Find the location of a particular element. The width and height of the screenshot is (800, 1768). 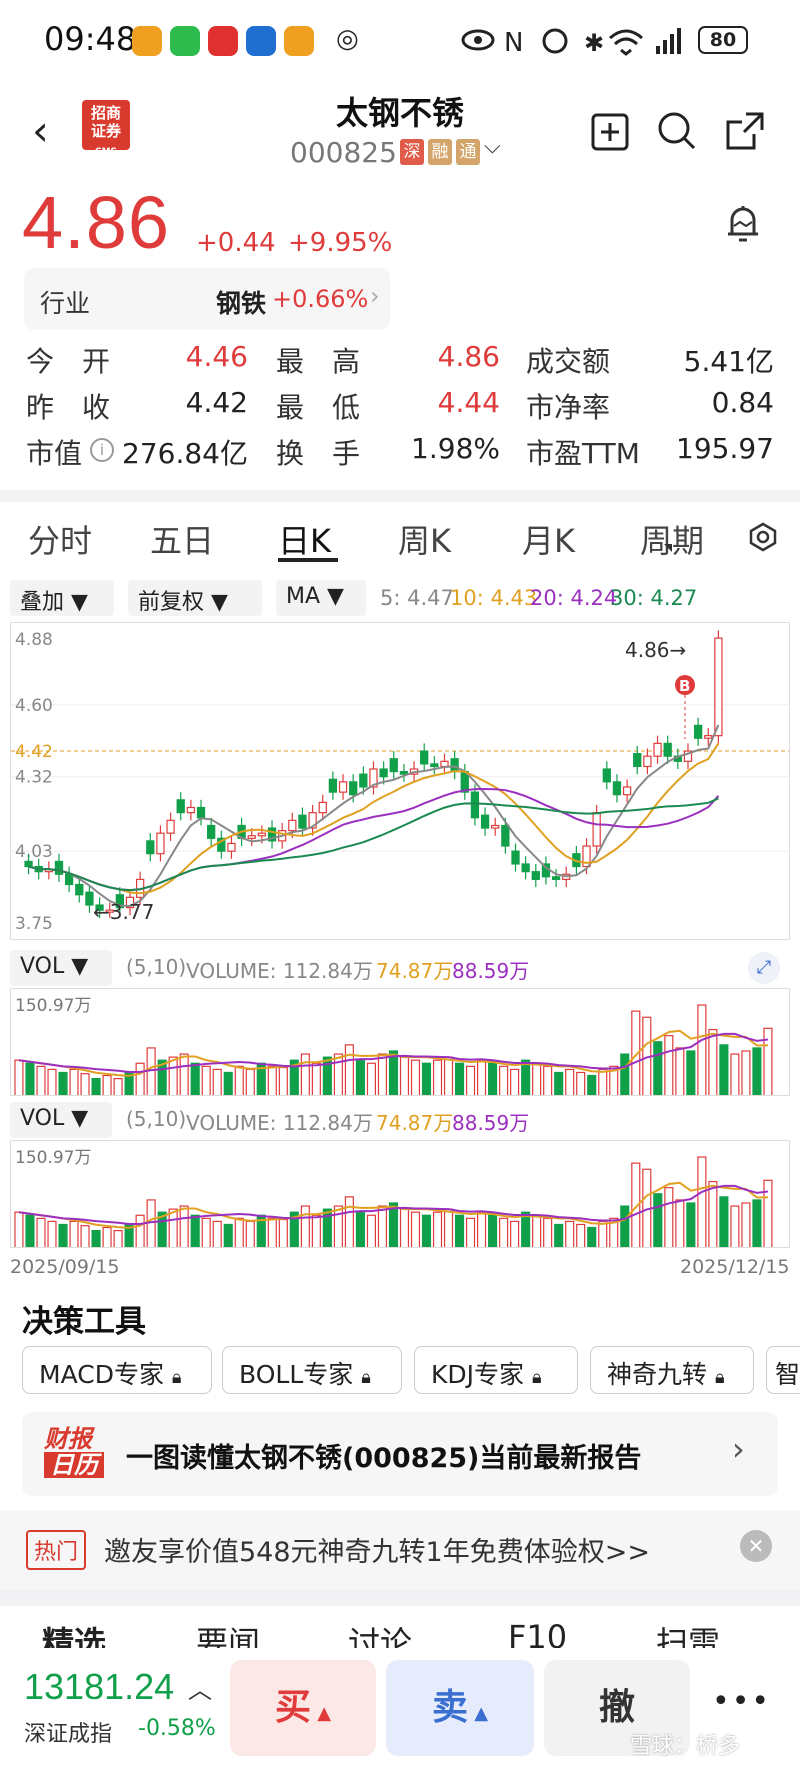

search-icon is located at coordinates (677, 131).